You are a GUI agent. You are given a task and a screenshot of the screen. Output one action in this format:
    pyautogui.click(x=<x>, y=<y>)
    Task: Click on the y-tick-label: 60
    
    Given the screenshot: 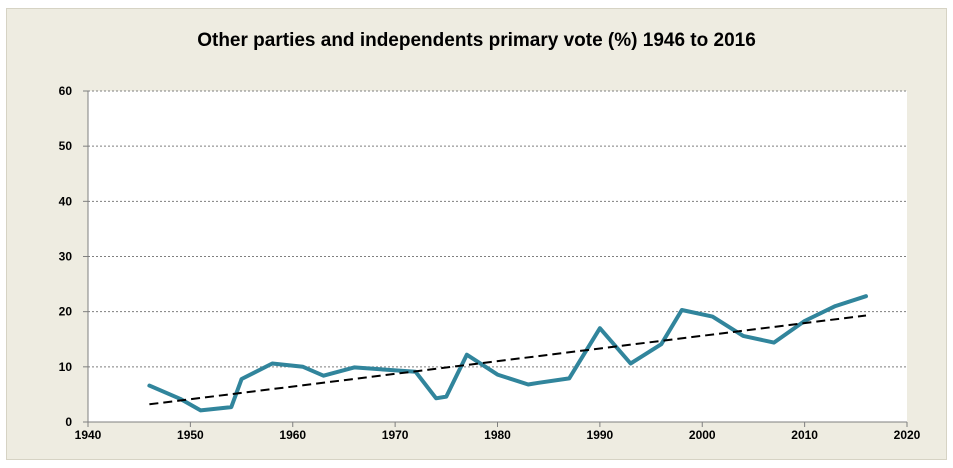 What is the action you would take?
    pyautogui.click(x=66, y=91)
    